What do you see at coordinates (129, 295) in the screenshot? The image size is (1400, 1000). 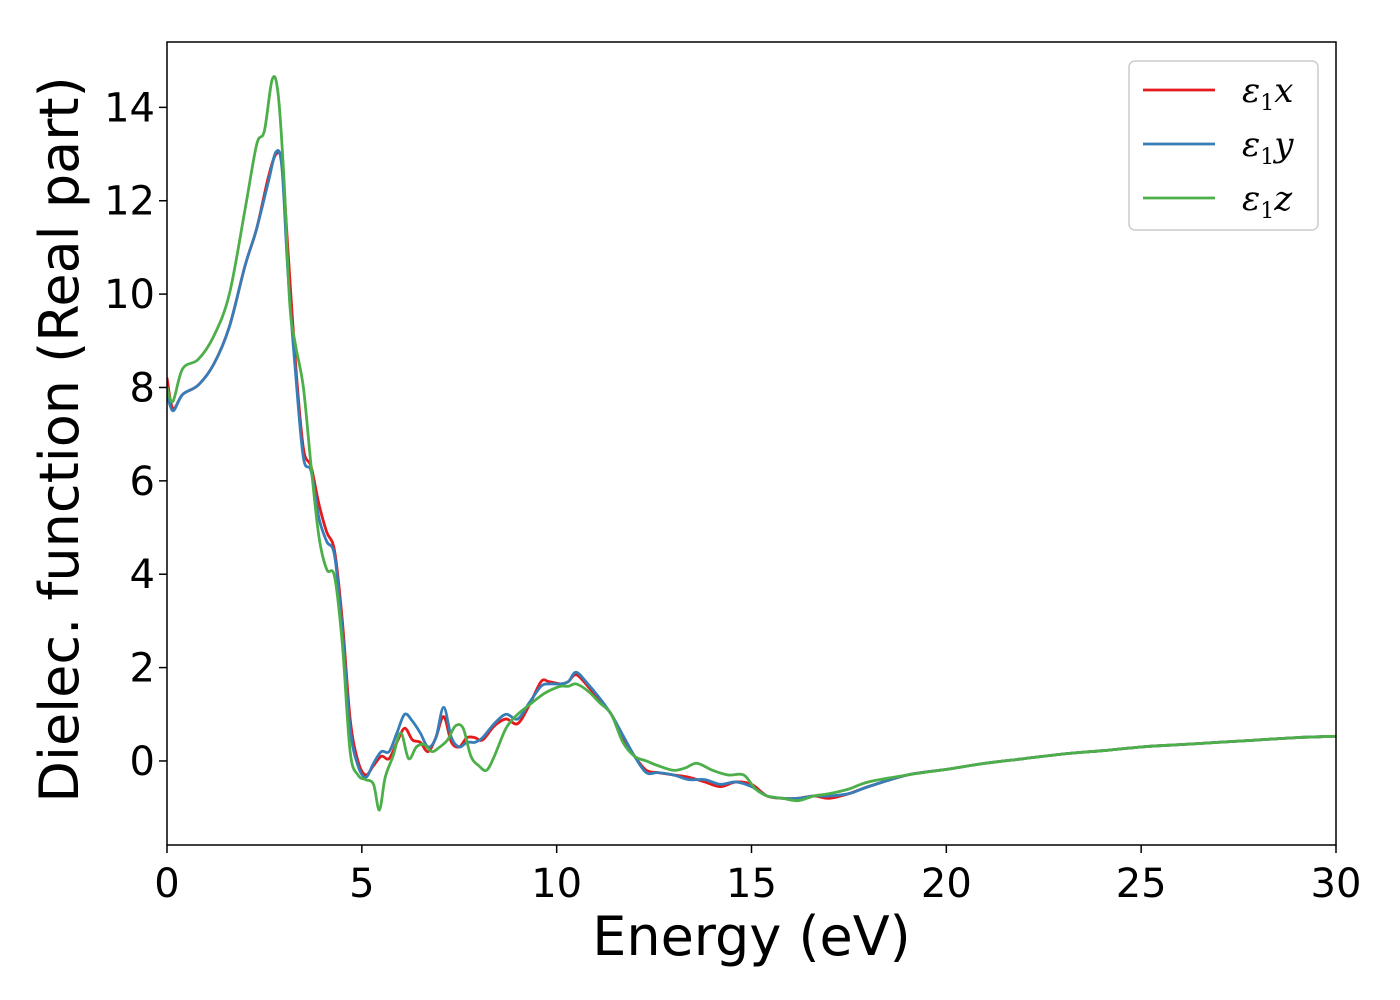 I see `y-tick-label: 10` at bounding box center [129, 295].